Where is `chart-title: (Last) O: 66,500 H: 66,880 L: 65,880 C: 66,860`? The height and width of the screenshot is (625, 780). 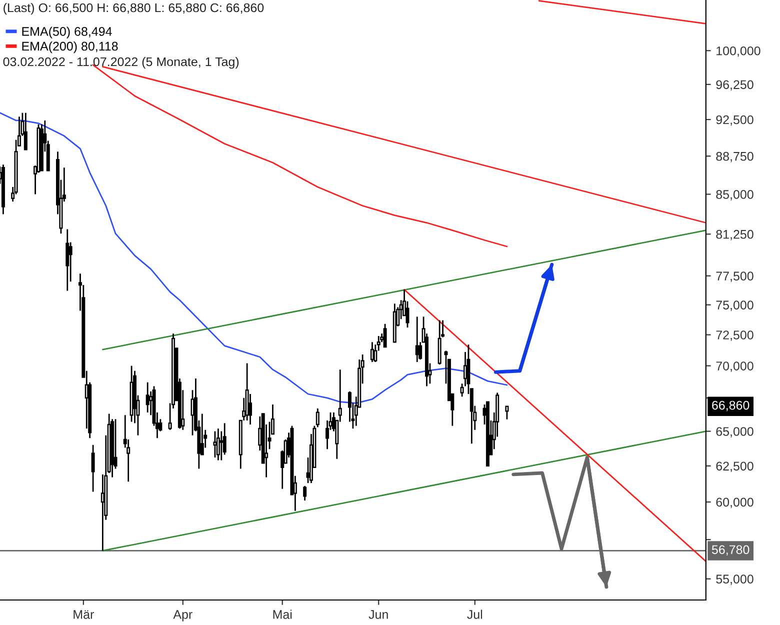
chart-title: (Last) O: 66,500 H: 66,880 L: 65,880 C: 66,860 is located at coordinates (134, 9).